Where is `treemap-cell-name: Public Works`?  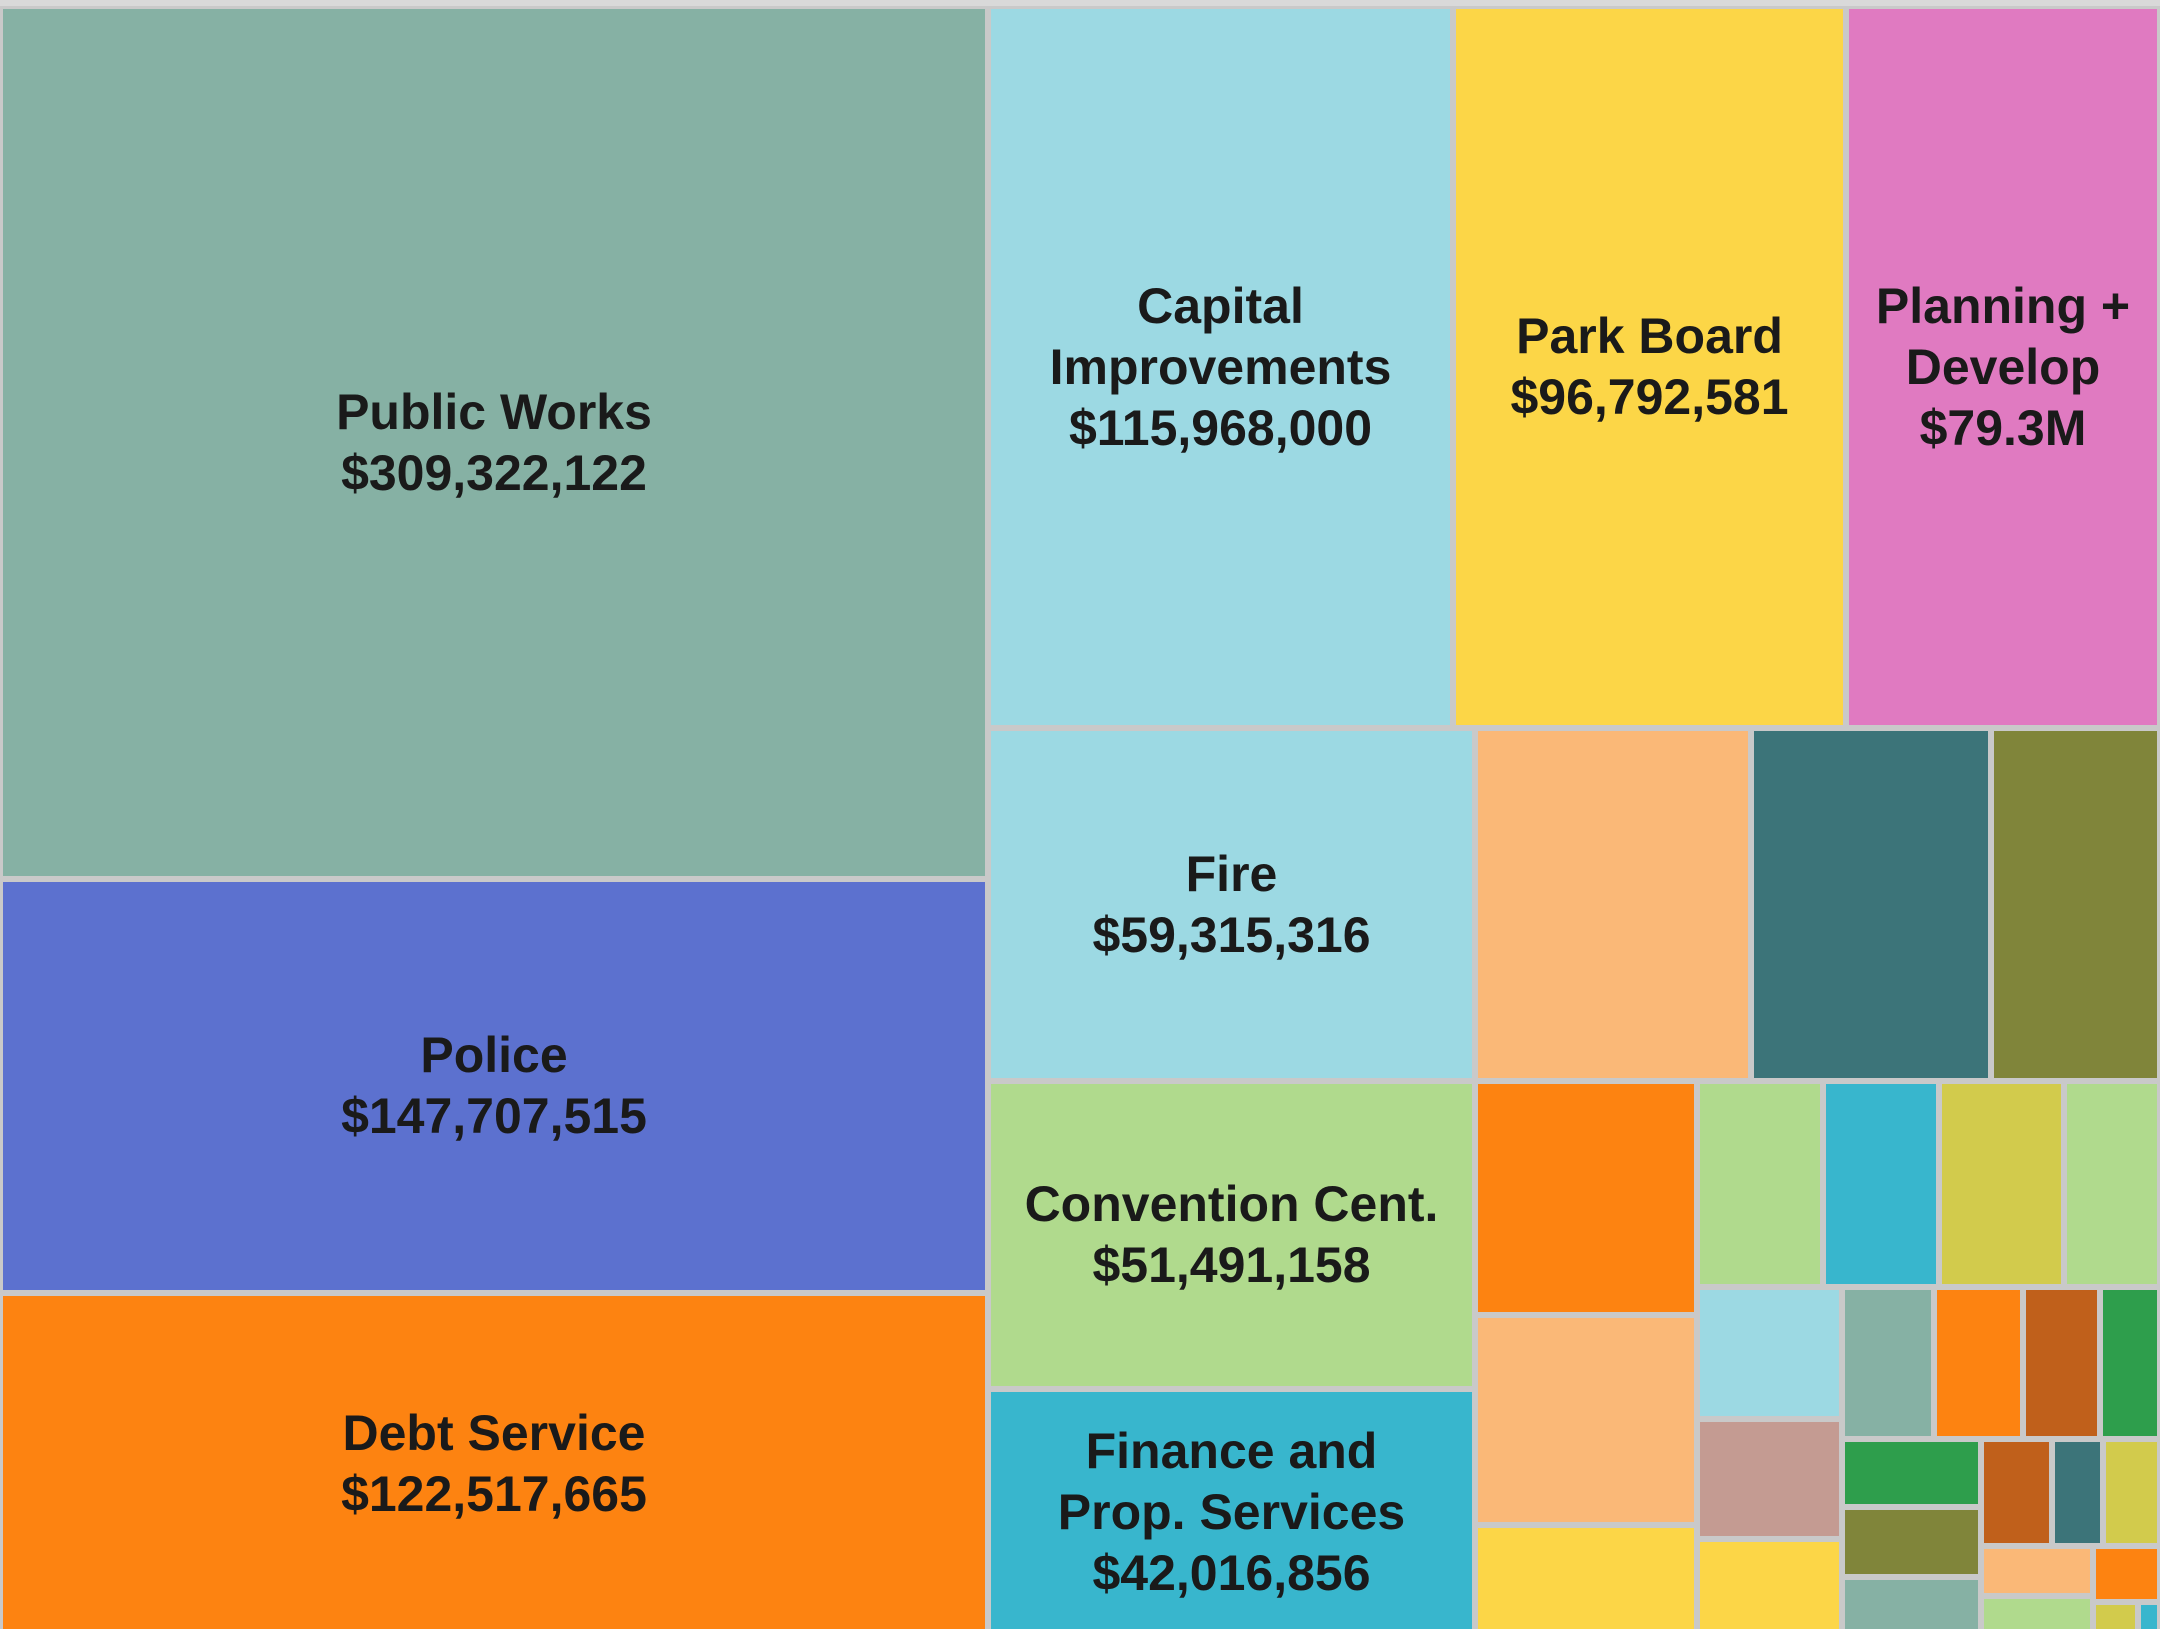
treemap-cell-name: Public Works is located at coordinates (494, 411).